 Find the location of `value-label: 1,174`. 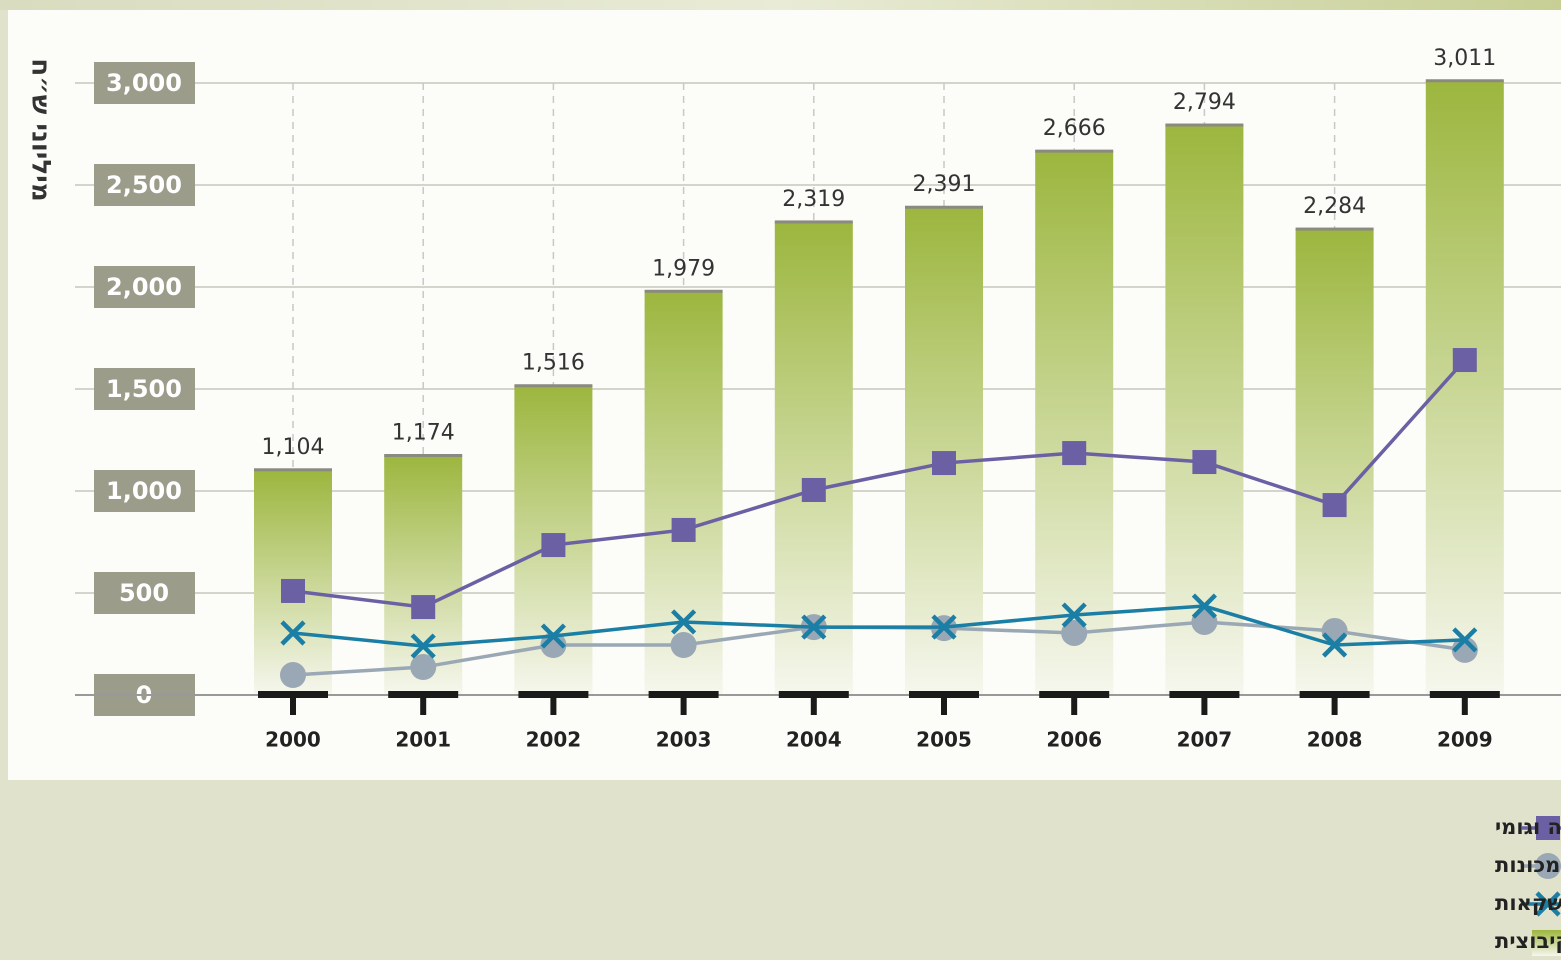

value-label: 1,174 is located at coordinates (423, 433).